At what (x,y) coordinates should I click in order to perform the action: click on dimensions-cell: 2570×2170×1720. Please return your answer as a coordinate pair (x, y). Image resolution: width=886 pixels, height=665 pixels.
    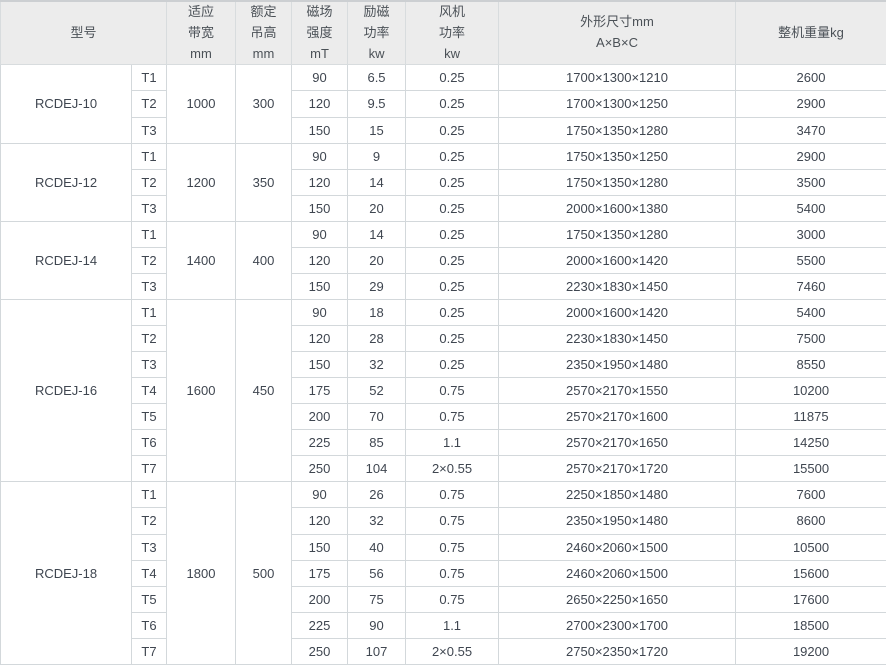
    Looking at the image, I should click on (617, 469).